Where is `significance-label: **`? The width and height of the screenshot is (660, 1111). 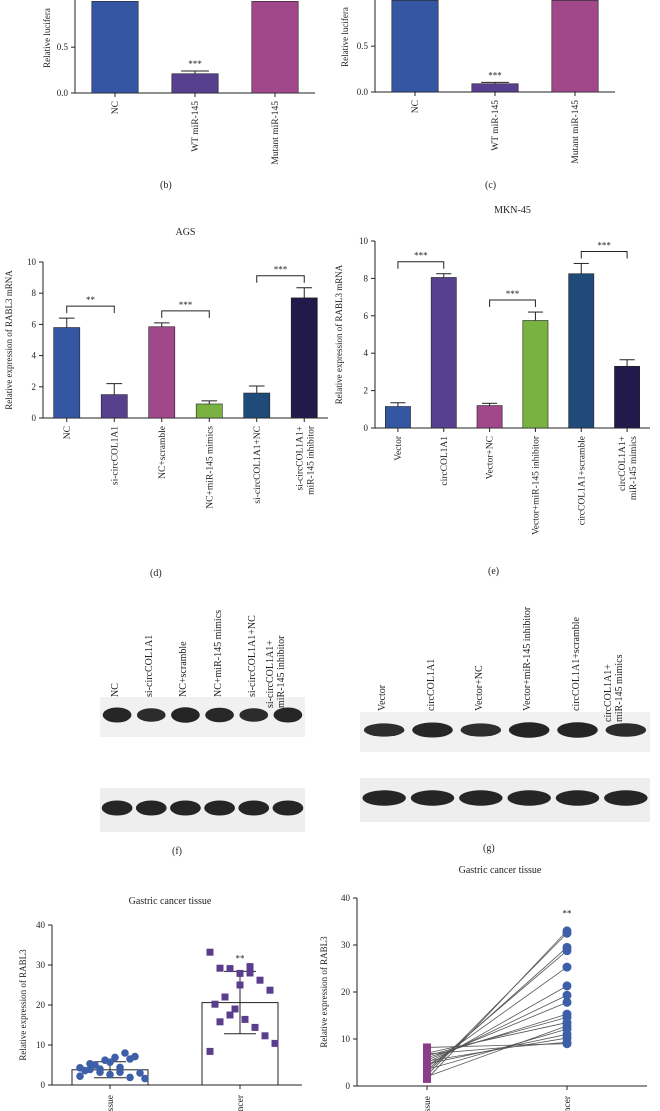
significance-label: ** is located at coordinates (568, 914).